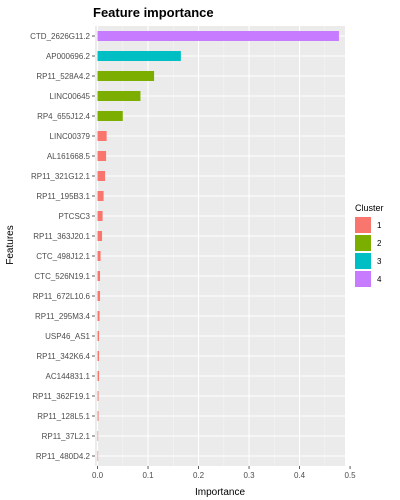 Image resolution: width=400 pixels, height=500 pixels. What do you see at coordinates (379, 243) in the screenshot?
I see `legend-label-2: 2` at bounding box center [379, 243].